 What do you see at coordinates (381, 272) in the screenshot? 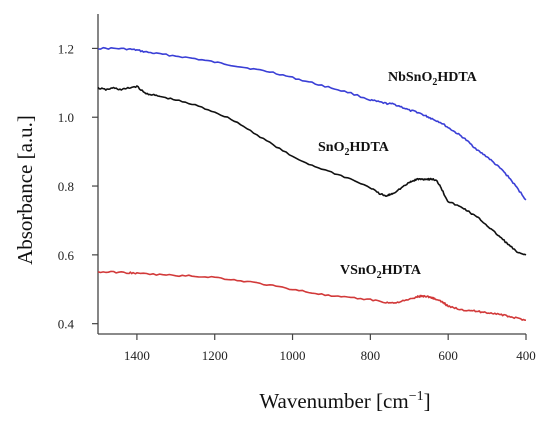
I see `series-label-VSnO2HDTA: VSnO2HDTA` at bounding box center [381, 272].